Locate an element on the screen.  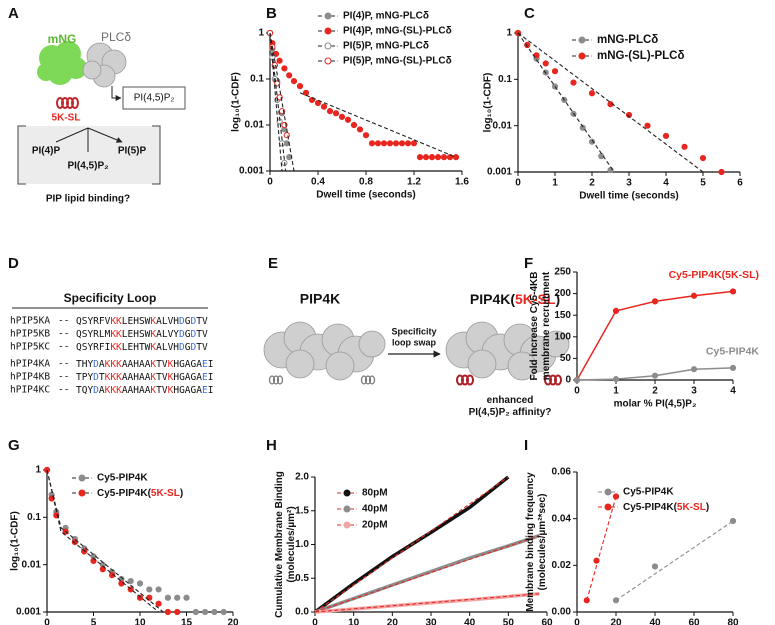
arrow is located at coordinates (116, 93).